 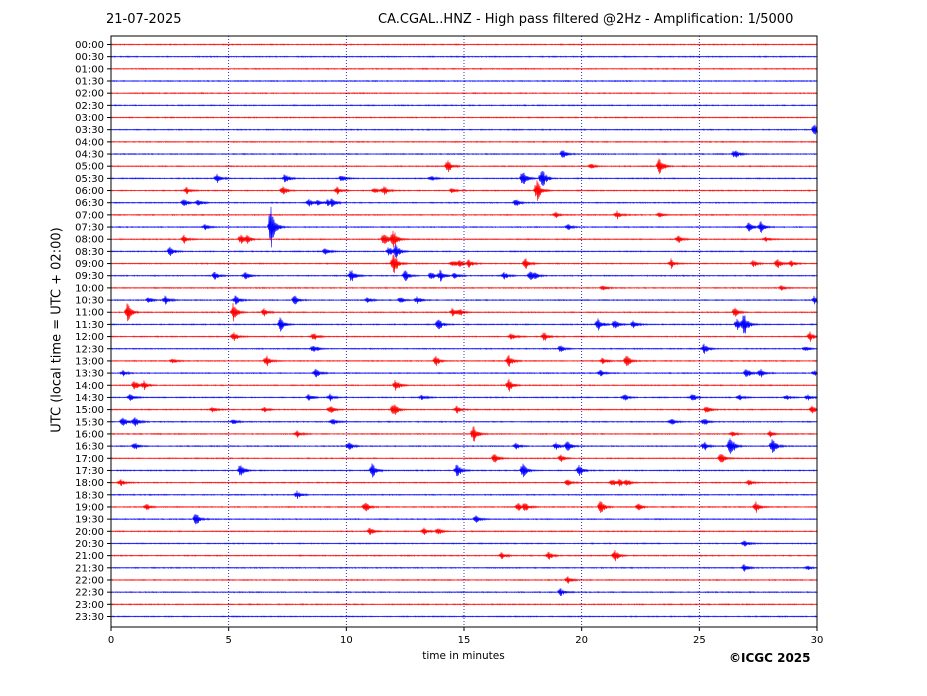 What do you see at coordinates (89, 361) in the screenshot?
I see `y-tick-label: 13:00` at bounding box center [89, 361].